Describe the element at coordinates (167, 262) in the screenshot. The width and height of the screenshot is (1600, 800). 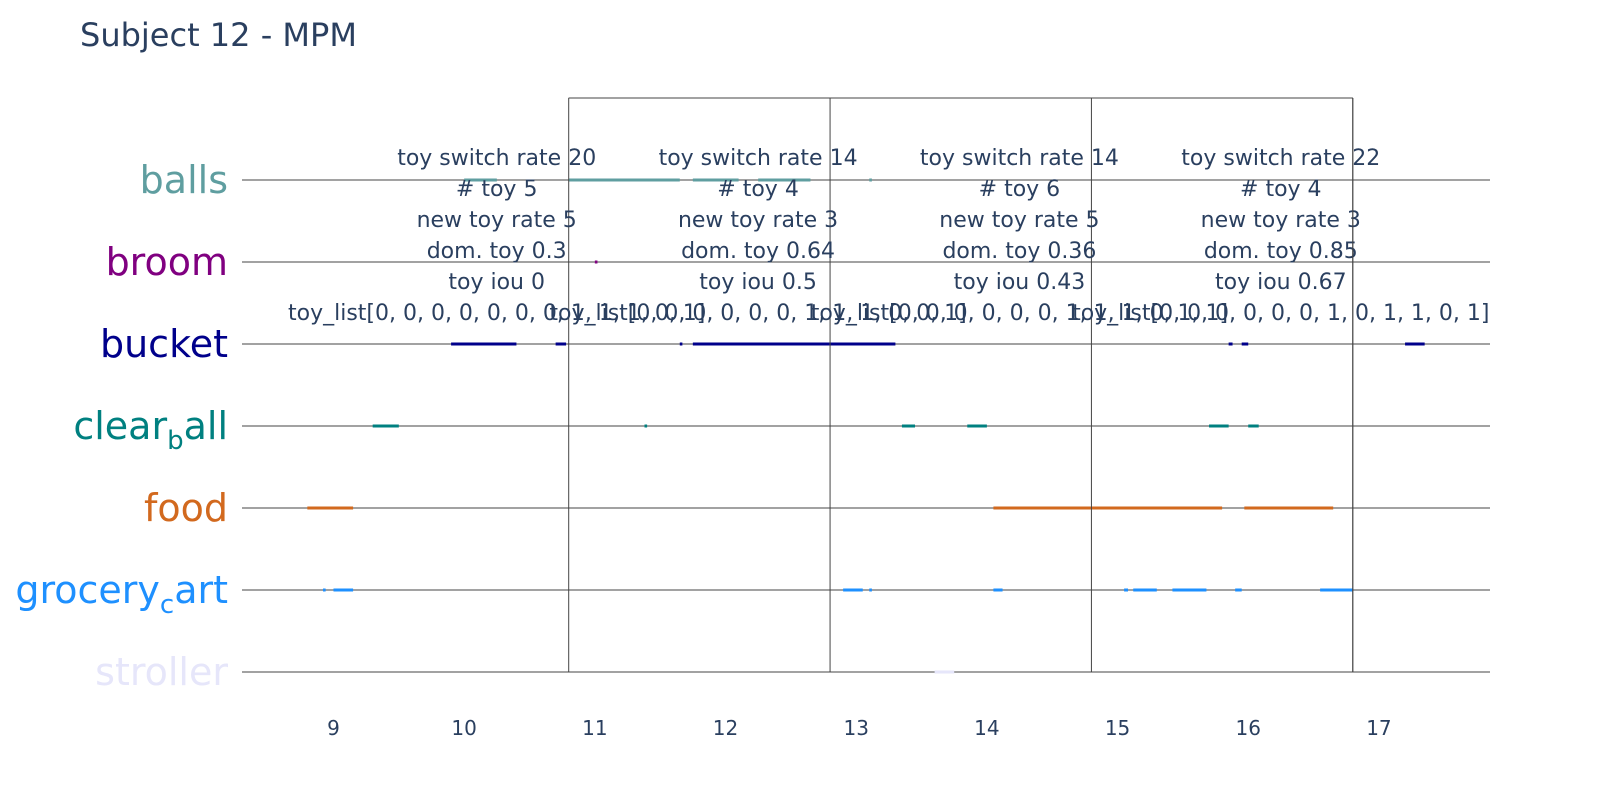
I see `category-label: broom` at that location.